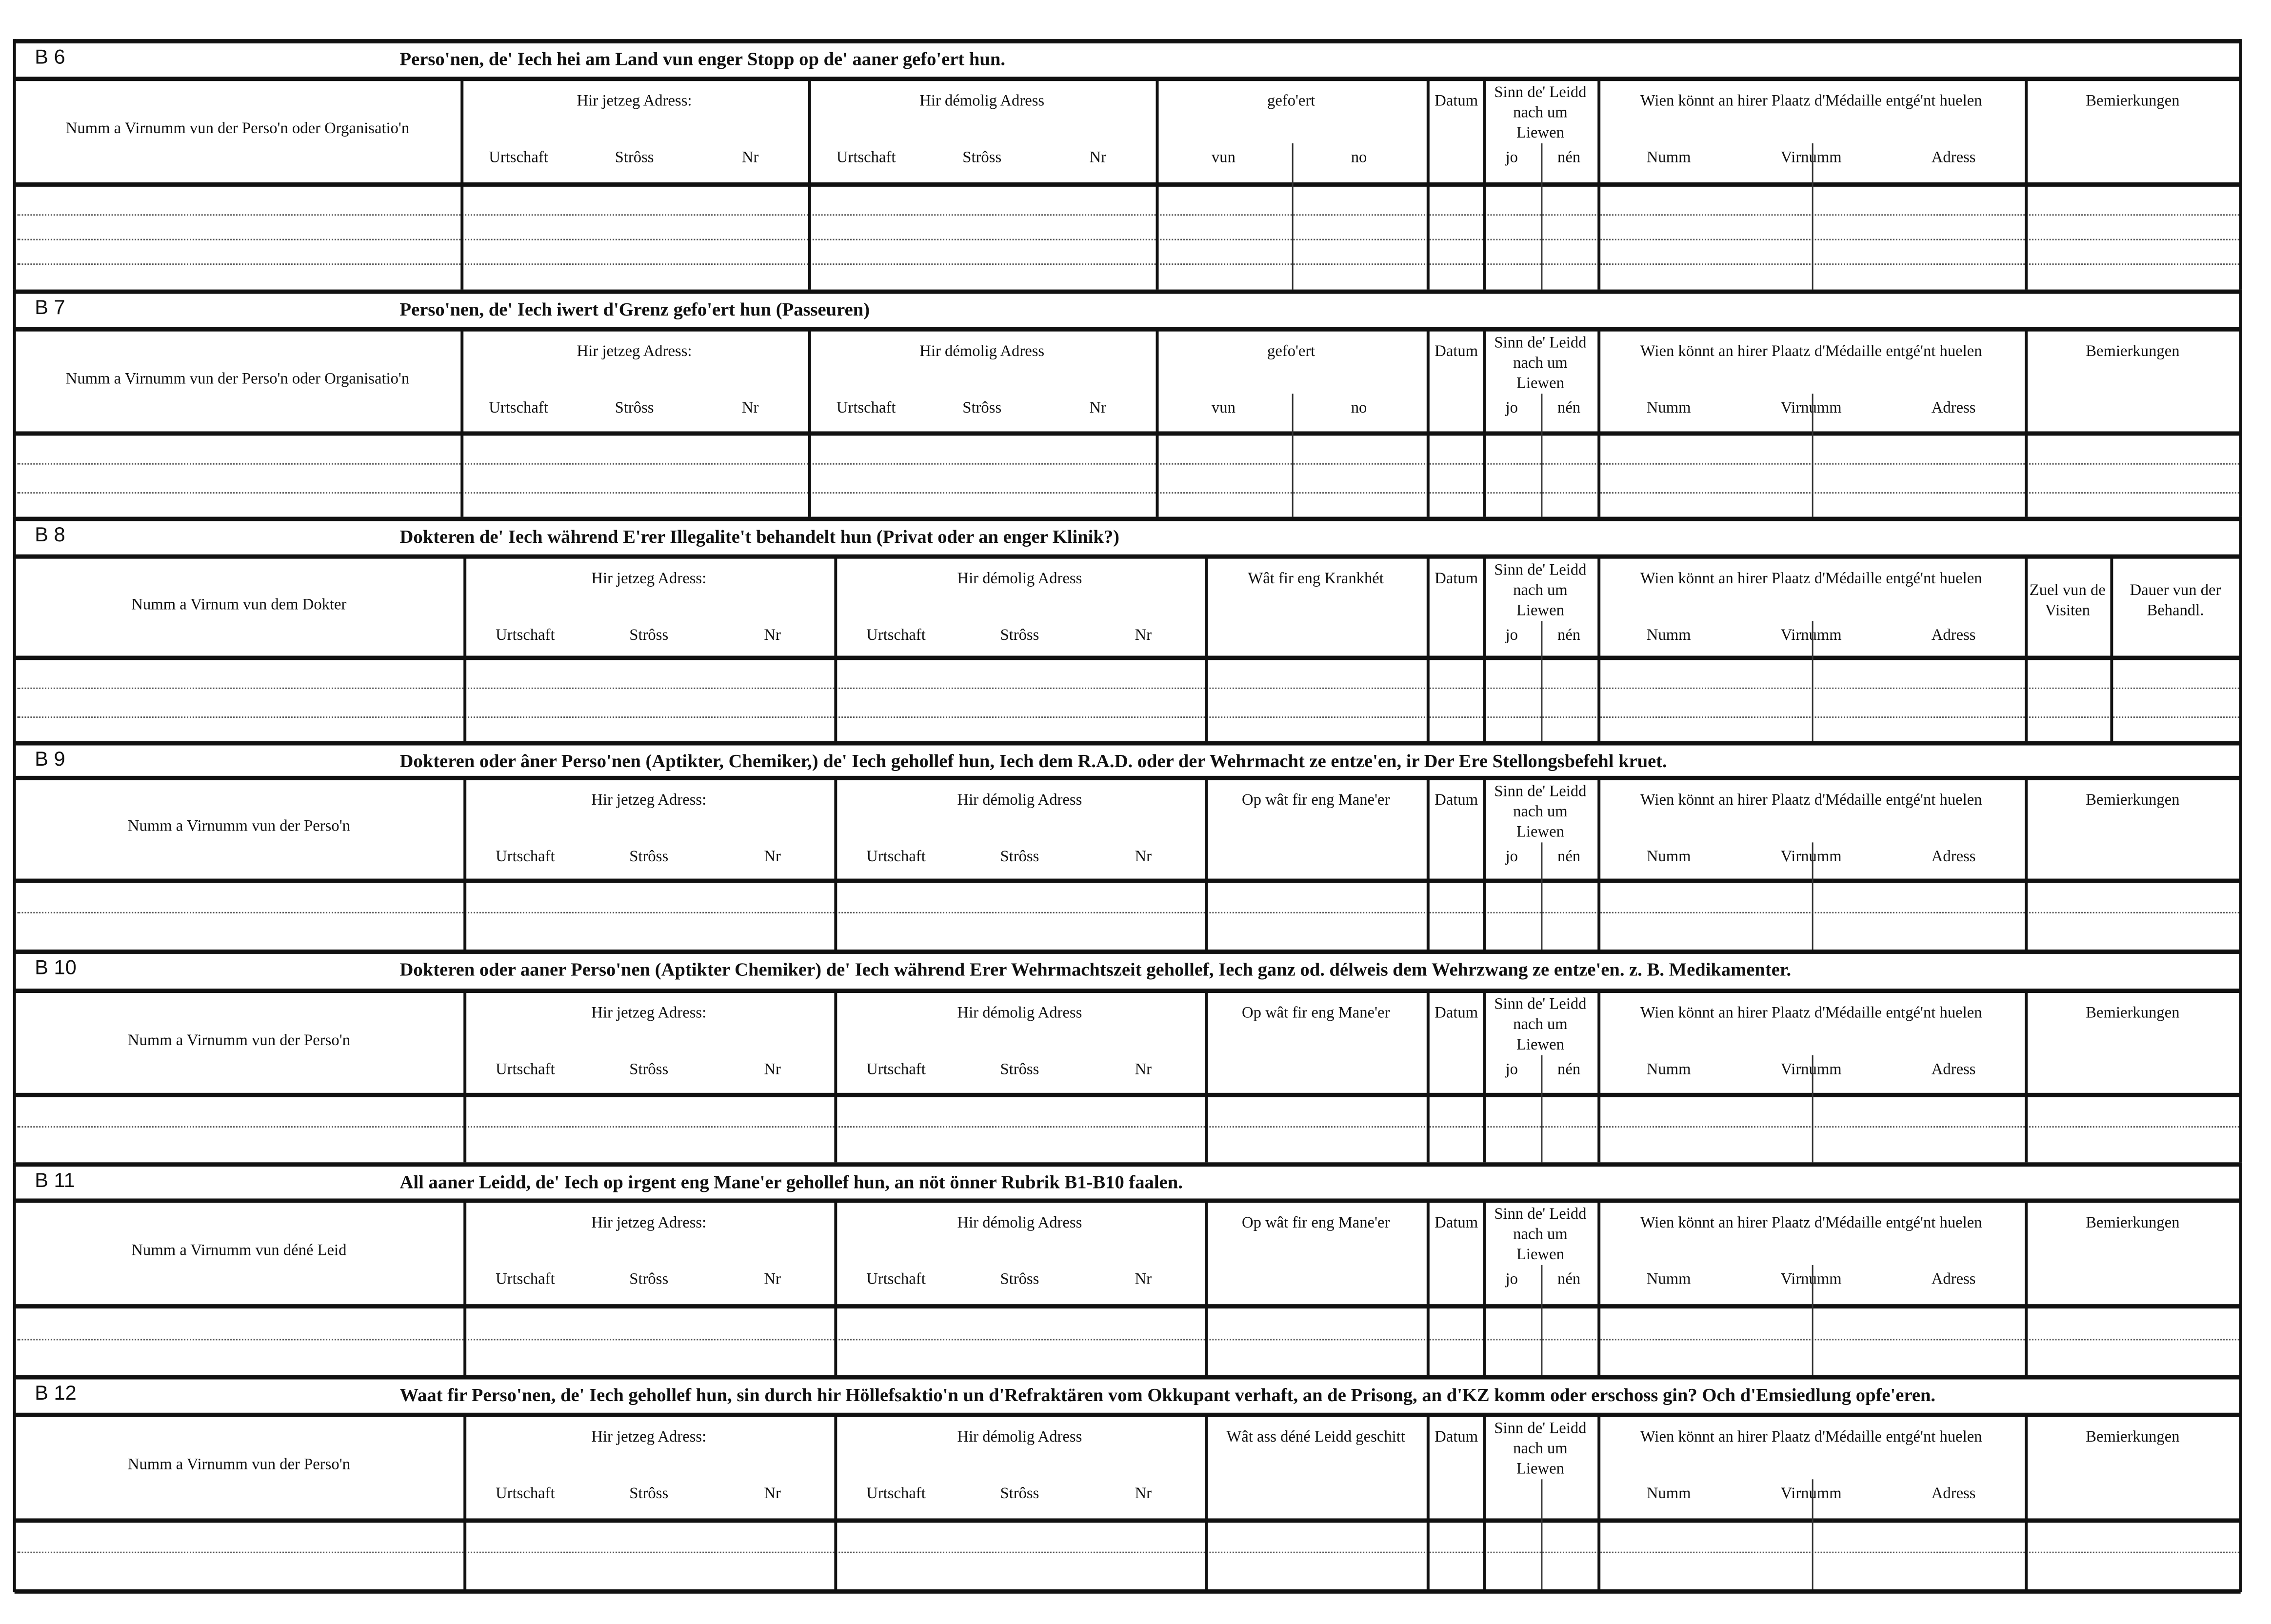 The height and width of the screenshot is (1624, 2271). I want to click on column-header: gefo'ert, so click(1291, 352).